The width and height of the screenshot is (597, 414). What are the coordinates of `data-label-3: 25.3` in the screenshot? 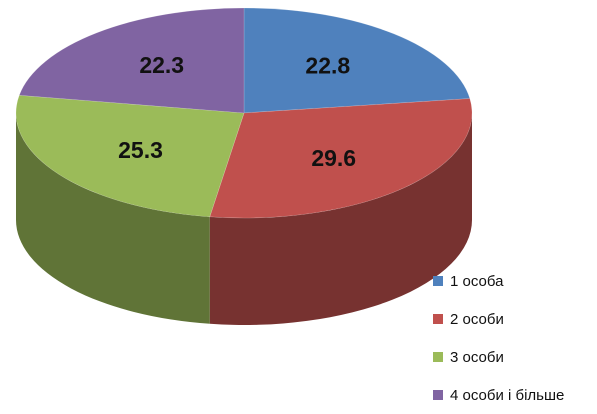 It's located at (140, 150).